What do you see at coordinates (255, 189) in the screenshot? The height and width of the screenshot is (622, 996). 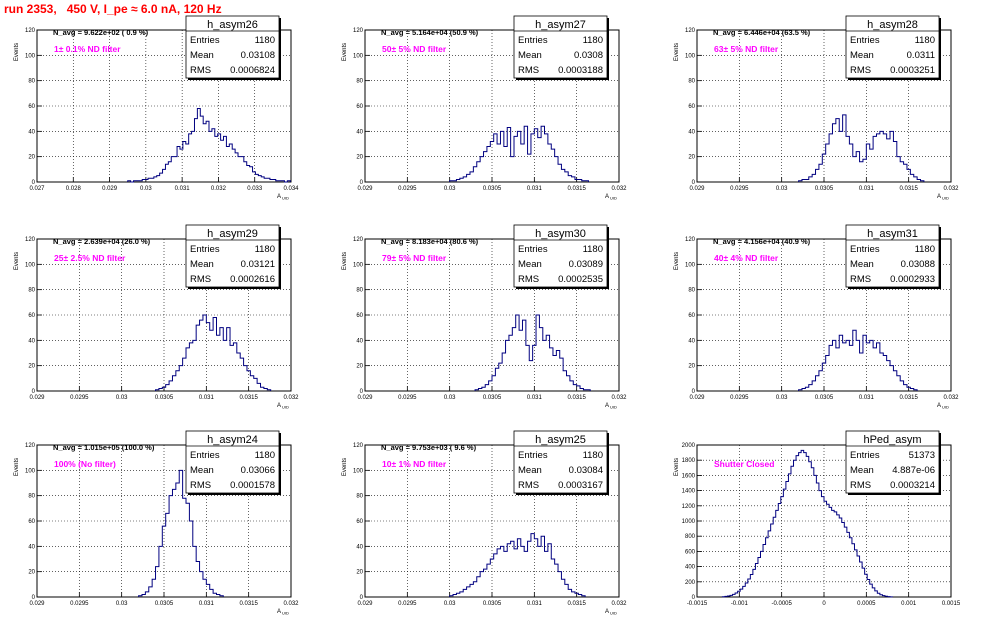 I see `x-tick-label: 0.033` at bounding box center [255, 189].